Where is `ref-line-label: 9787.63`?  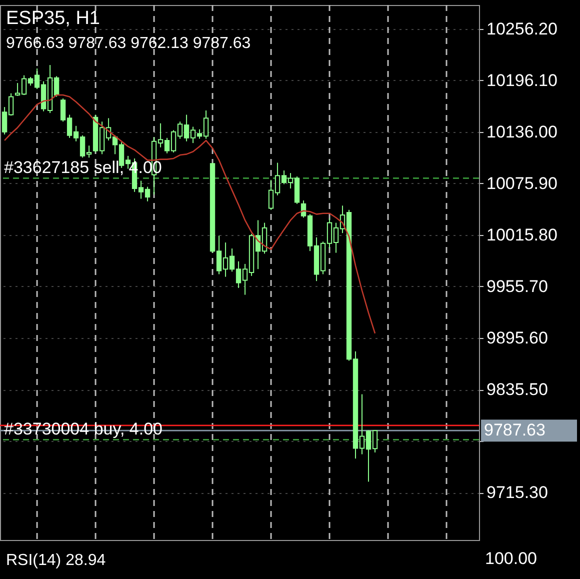
ref-line-label: 9787.63 is located at coordinates (515, 430).